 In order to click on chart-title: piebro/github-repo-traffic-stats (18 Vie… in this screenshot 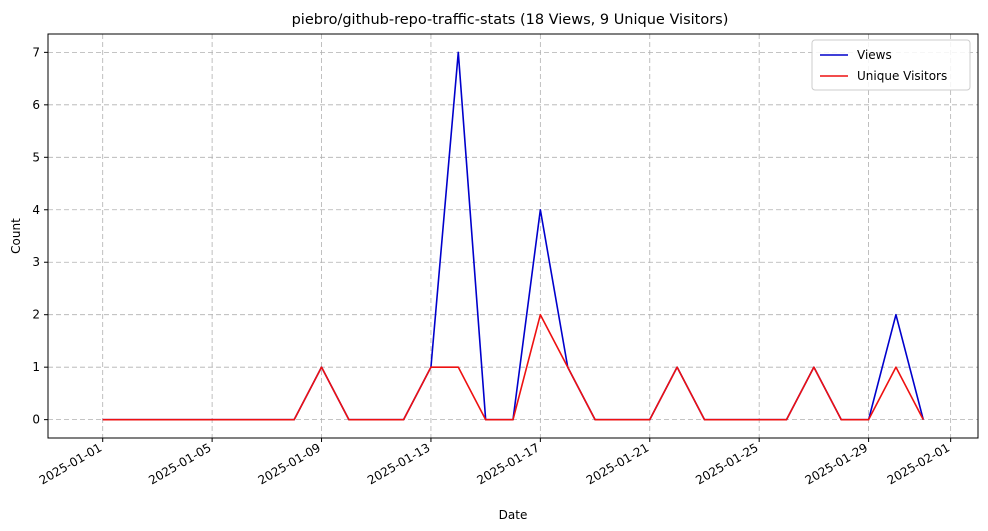, I will do `click(510, 20)`.